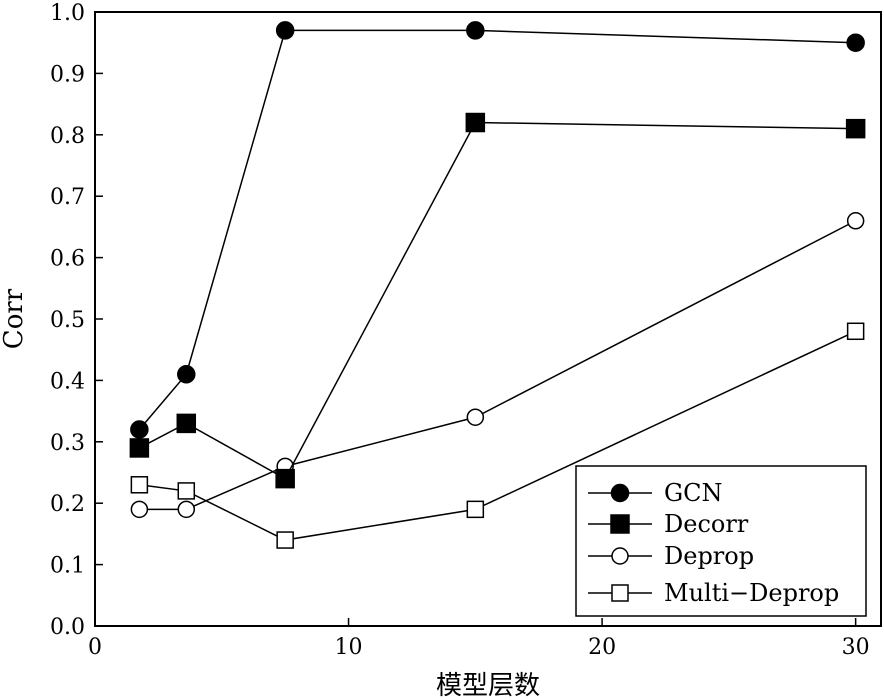 The image size is (884, 700). Describe the element at coordinates (856, 647) in the screenshot. I see `x-tick-label: 30` at that location.